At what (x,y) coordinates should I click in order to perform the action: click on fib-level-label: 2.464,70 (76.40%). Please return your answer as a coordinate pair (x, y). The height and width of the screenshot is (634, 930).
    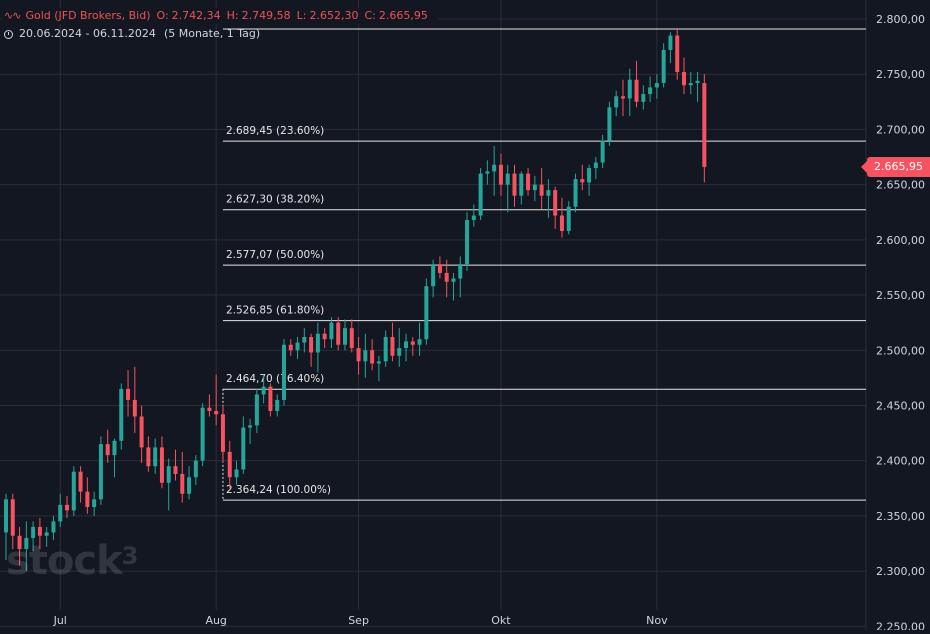
    Looking at the image, I should click on (275, 379).